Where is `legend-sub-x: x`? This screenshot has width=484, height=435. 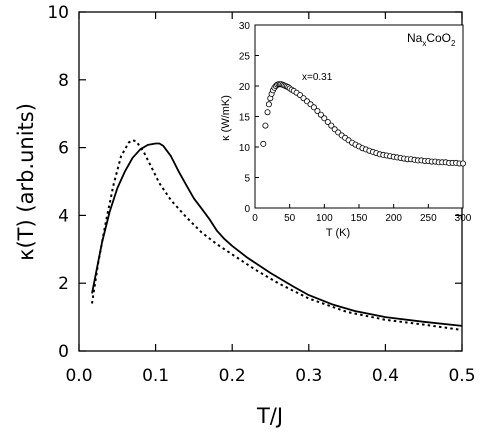 legend-sub-x: x is located at coordinates (424, 43).